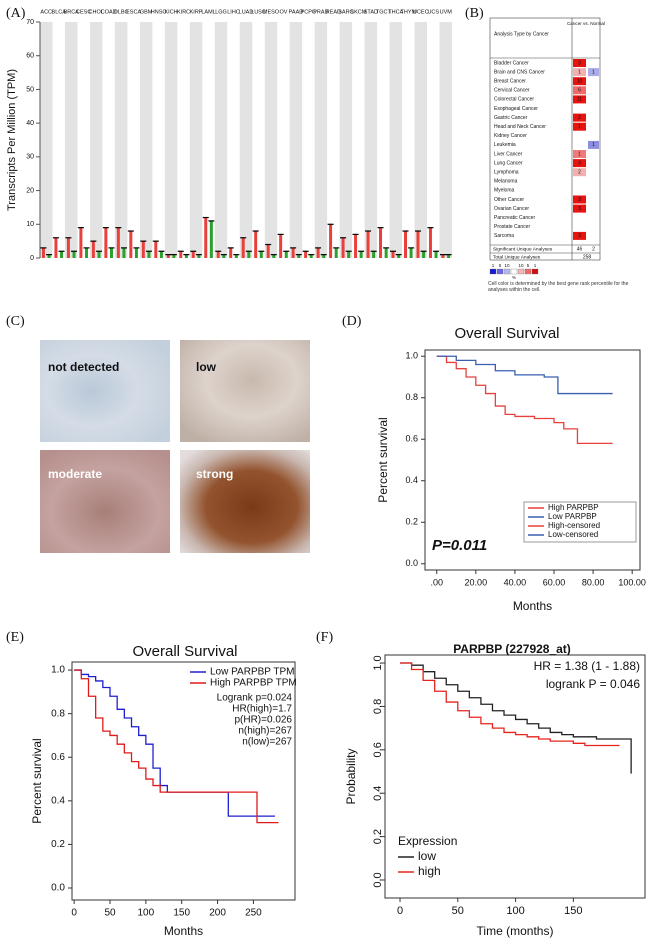 The image size is (649, 948). What do you see at coordinates (573, 507) in the screenshot?
I see `legend-label: High PARPBP` at bounding box center [573, 507].